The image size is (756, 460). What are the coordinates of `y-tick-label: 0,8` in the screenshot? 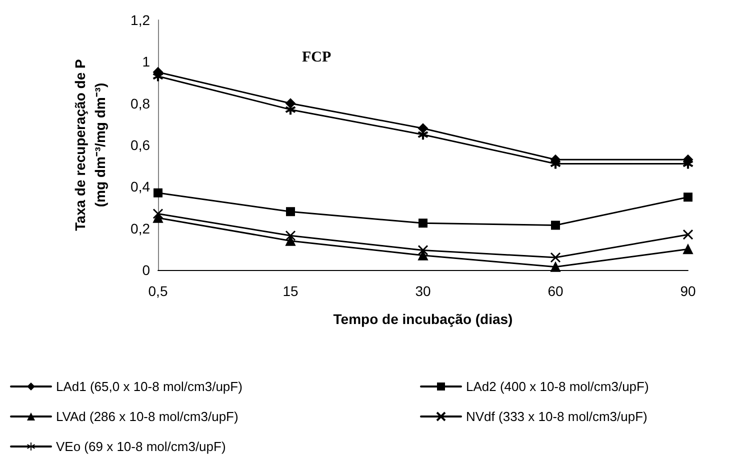 It's located at (140, 103).